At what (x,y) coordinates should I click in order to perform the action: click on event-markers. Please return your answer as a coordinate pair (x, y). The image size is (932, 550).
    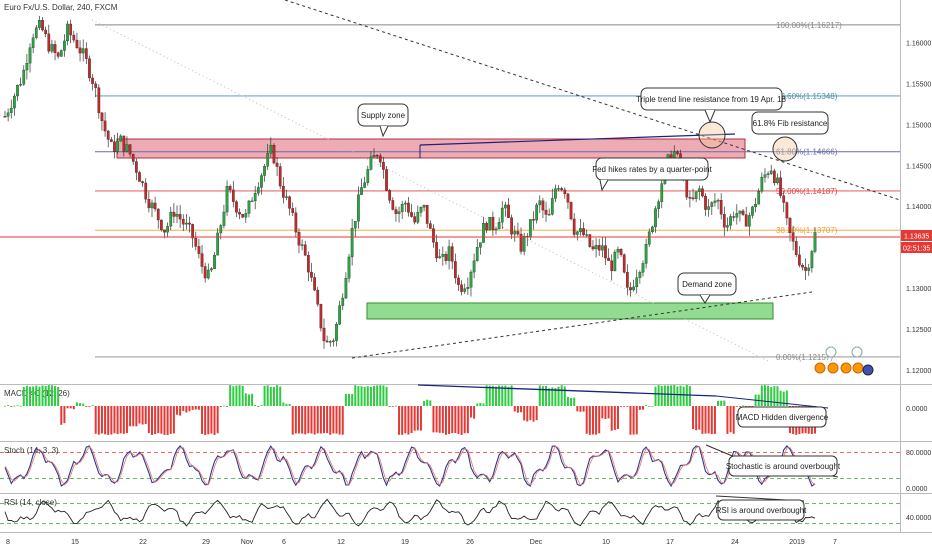
    Looking at the image, I should click on (844, 361).